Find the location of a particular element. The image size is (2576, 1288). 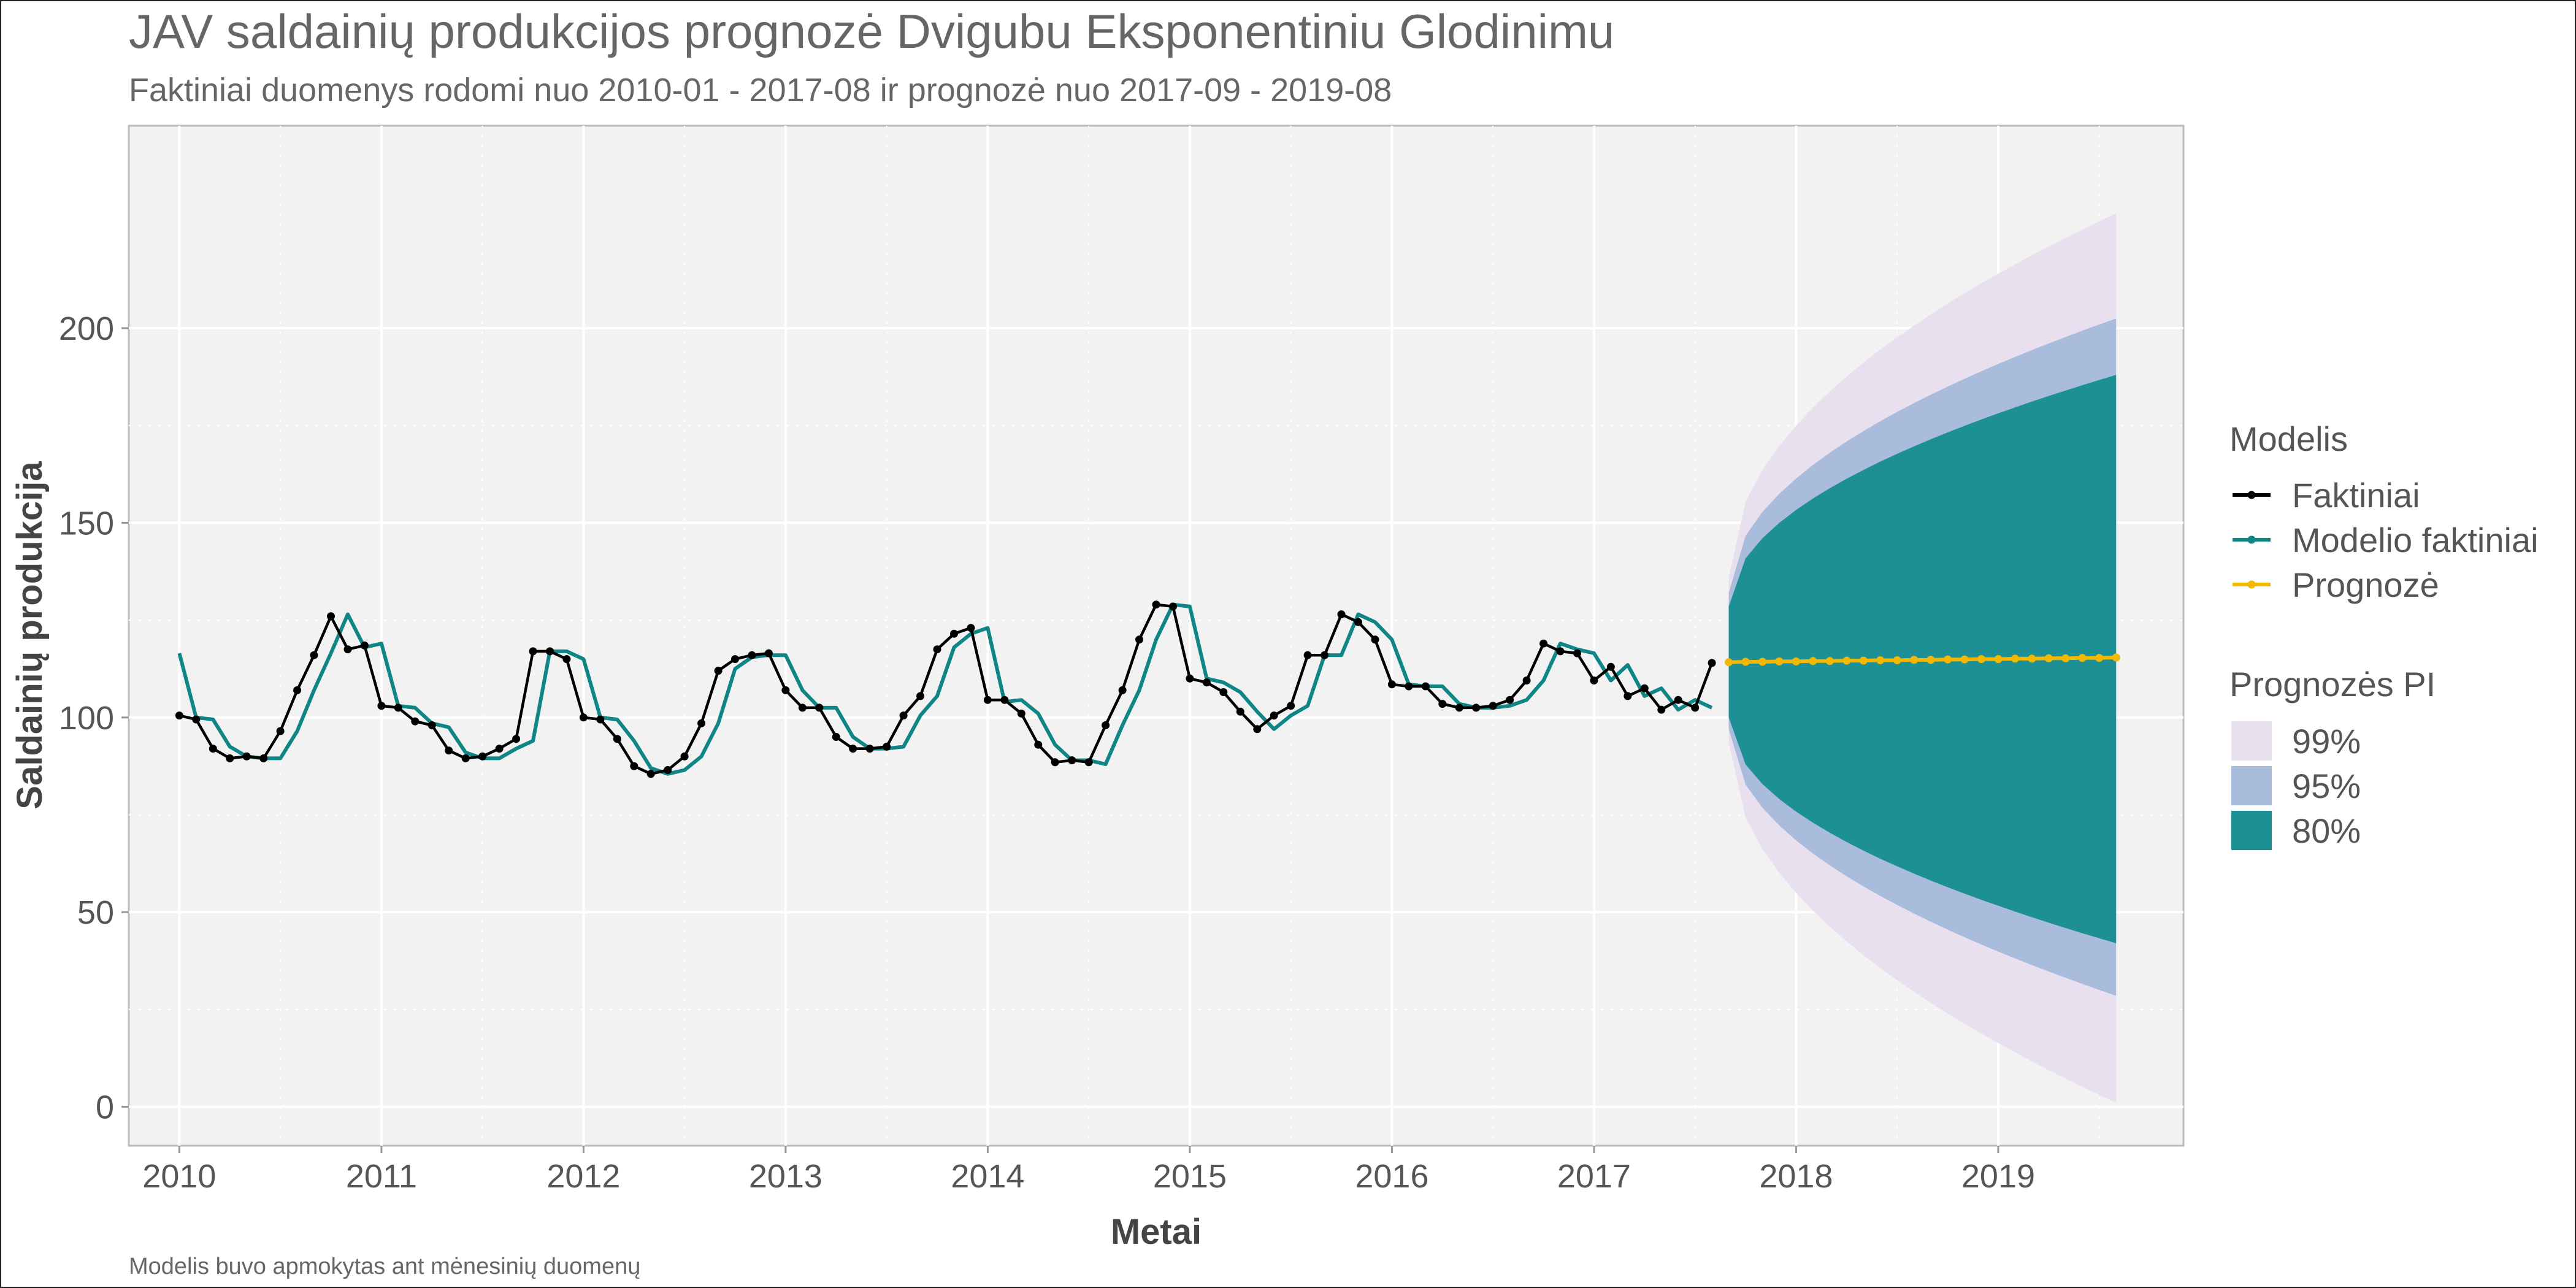

series-points is located at coordinates (1147, 689).